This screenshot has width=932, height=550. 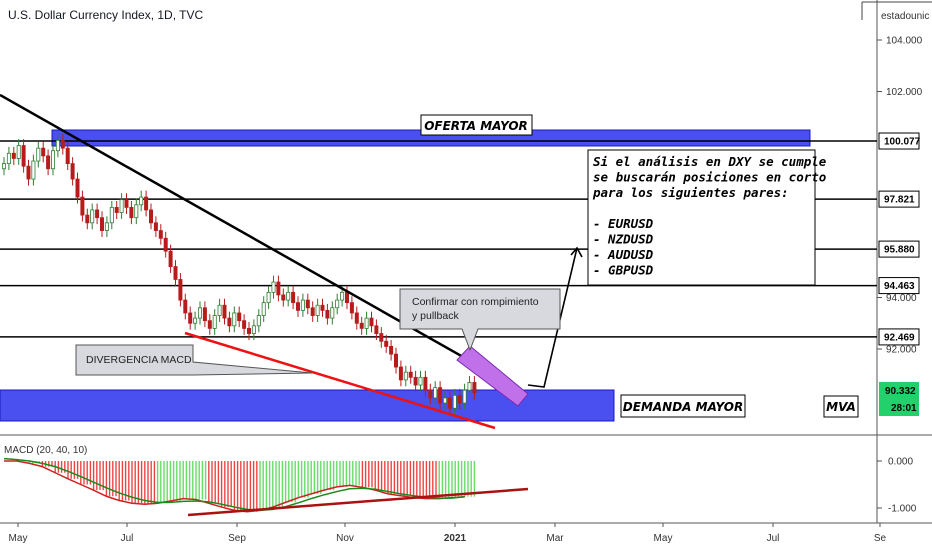 What do you see at coordinates (900, 391) in the screenshot?
I see `last-price-value: 90.332` at bounding box center [900, 391].